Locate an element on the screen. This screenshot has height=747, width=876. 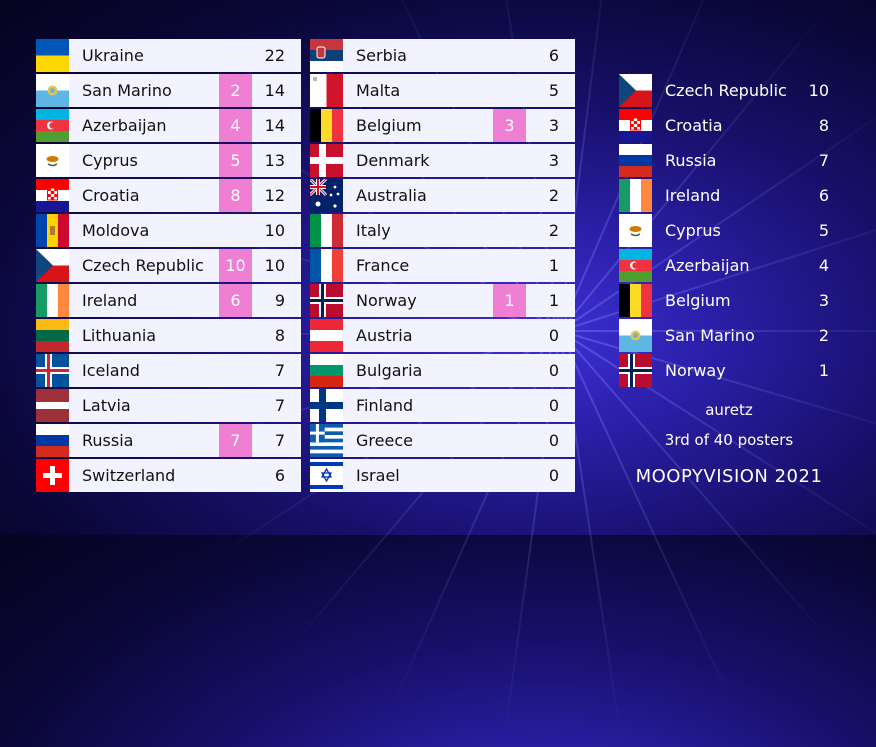
points-awarded: 3 is located at coordinates (823, 300).